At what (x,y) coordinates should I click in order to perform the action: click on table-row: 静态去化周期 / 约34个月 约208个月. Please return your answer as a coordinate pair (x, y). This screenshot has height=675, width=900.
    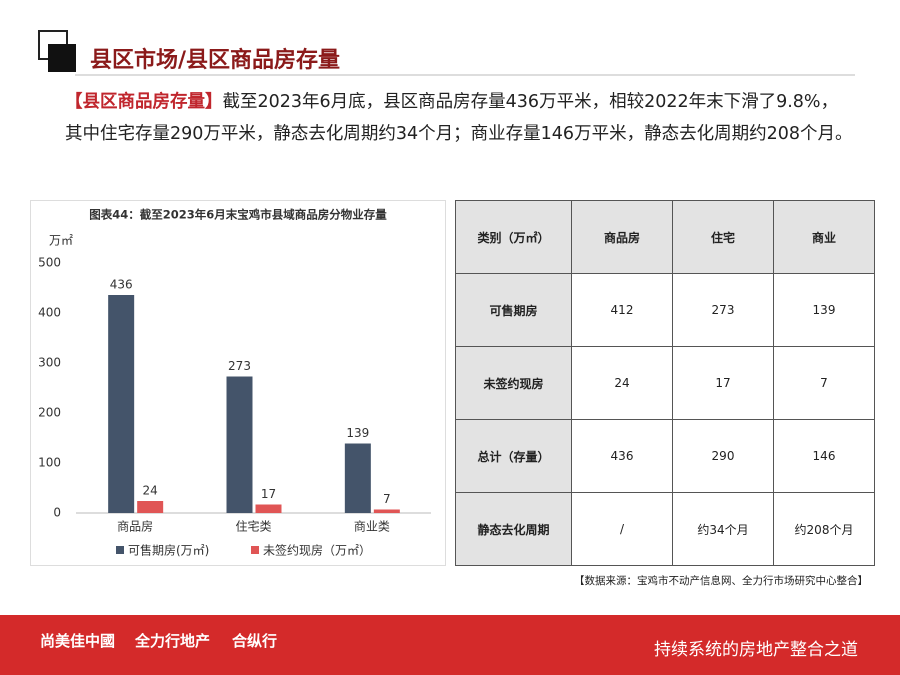
    Looking at the image, I should click on (665, 529).